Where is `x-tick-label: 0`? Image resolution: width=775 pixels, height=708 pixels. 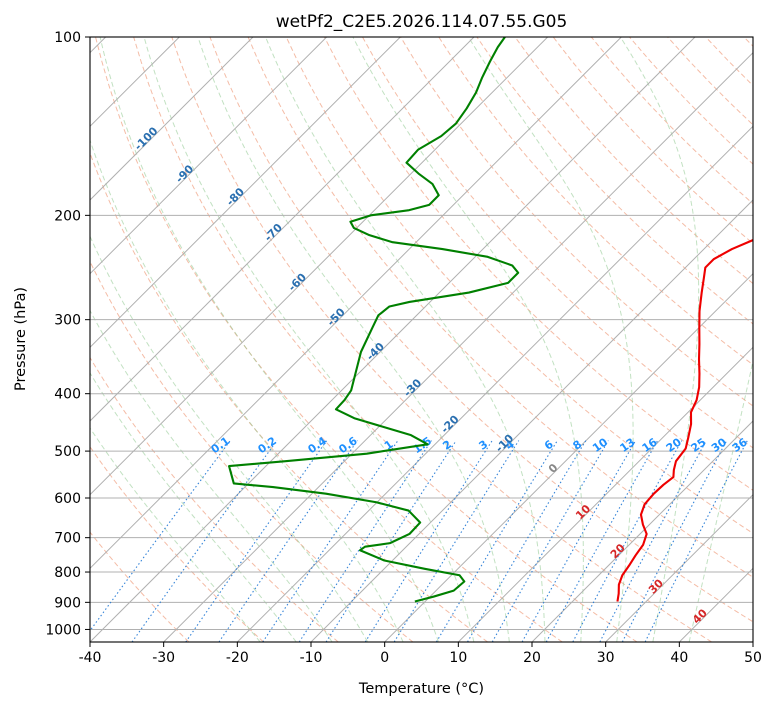 x-tick-label: 0 is located at coordinates (384, 658).